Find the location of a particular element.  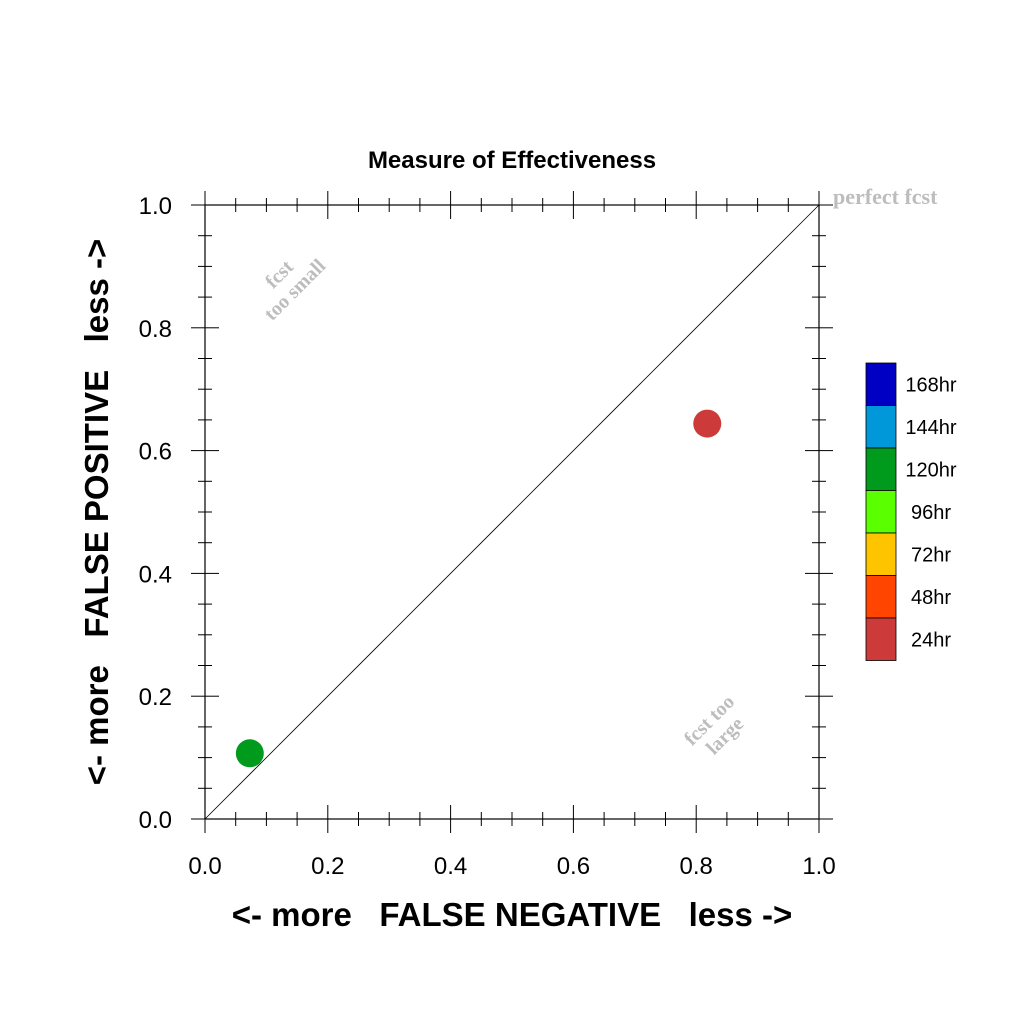

legend-label: 24hr is located at coordinates (931, 640).